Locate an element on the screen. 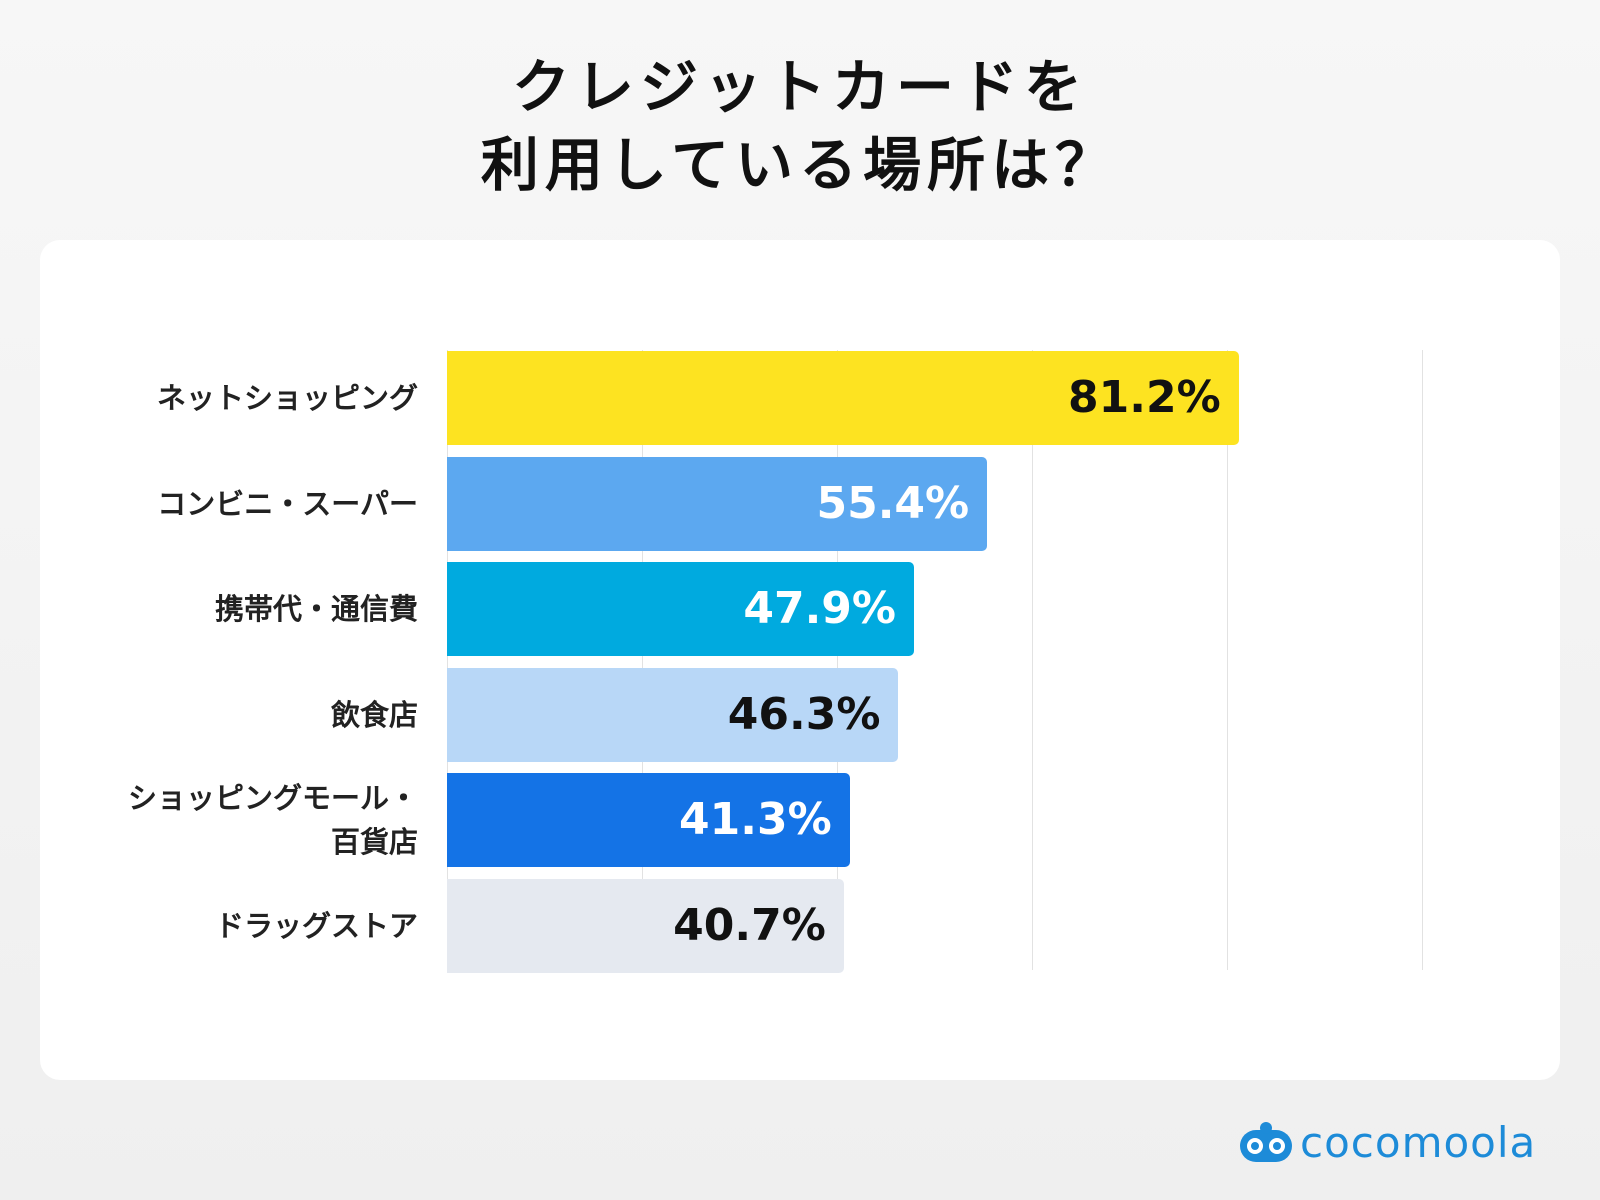 The width and height of the screenshot is (1600, 1200). value-label: 40.7% is located at coordinates (749, 925).